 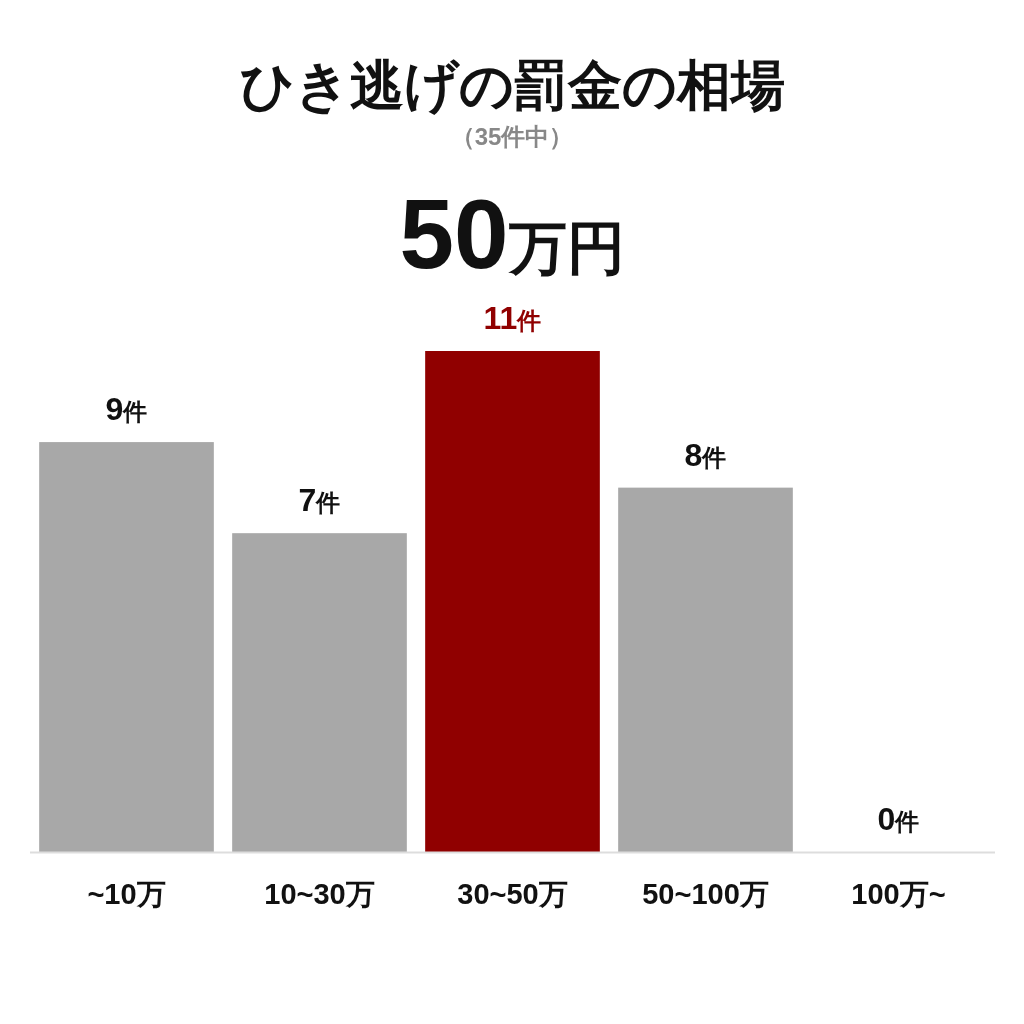 I want to click on data-label: 0件, so click(x=898, y=819).